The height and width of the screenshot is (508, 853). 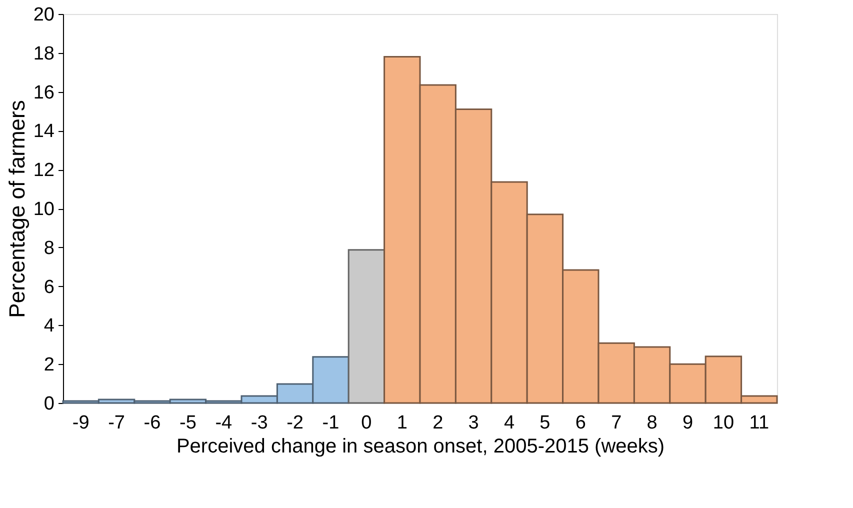 What do you see at coordinates (49, 404) in the screenshot?
I see `y-tick-label: 0` at bounding box center [49, 404].